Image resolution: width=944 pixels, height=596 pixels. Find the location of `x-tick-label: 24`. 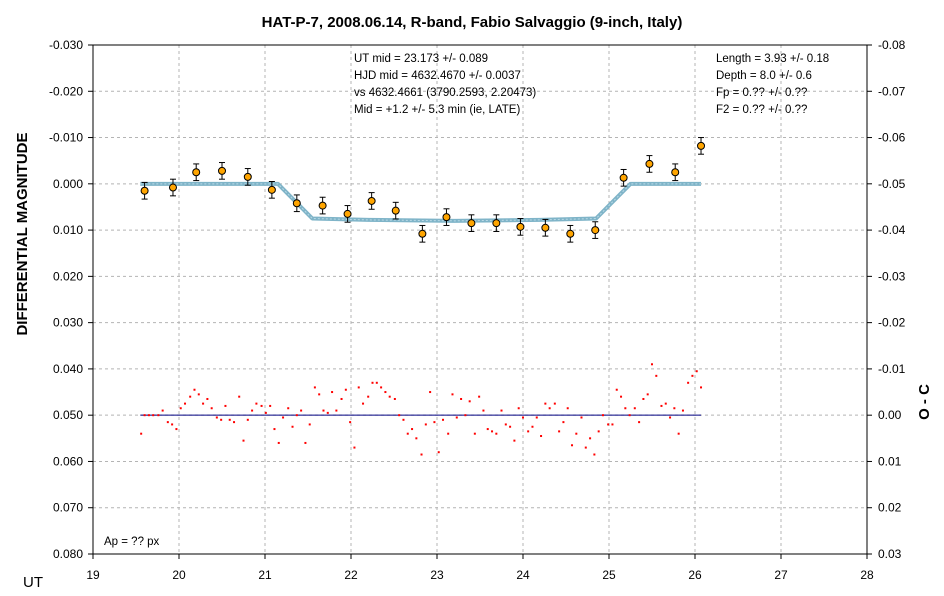

x-tick-label: 24 is located at coordinates (523, 575).